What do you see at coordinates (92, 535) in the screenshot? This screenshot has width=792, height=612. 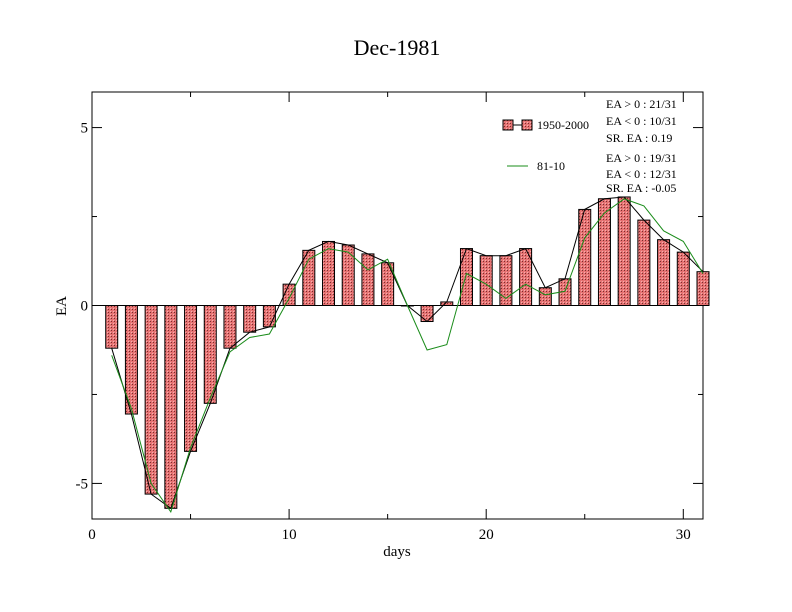 I see `x-tick-label: 0` at bounding box center [92, 535].